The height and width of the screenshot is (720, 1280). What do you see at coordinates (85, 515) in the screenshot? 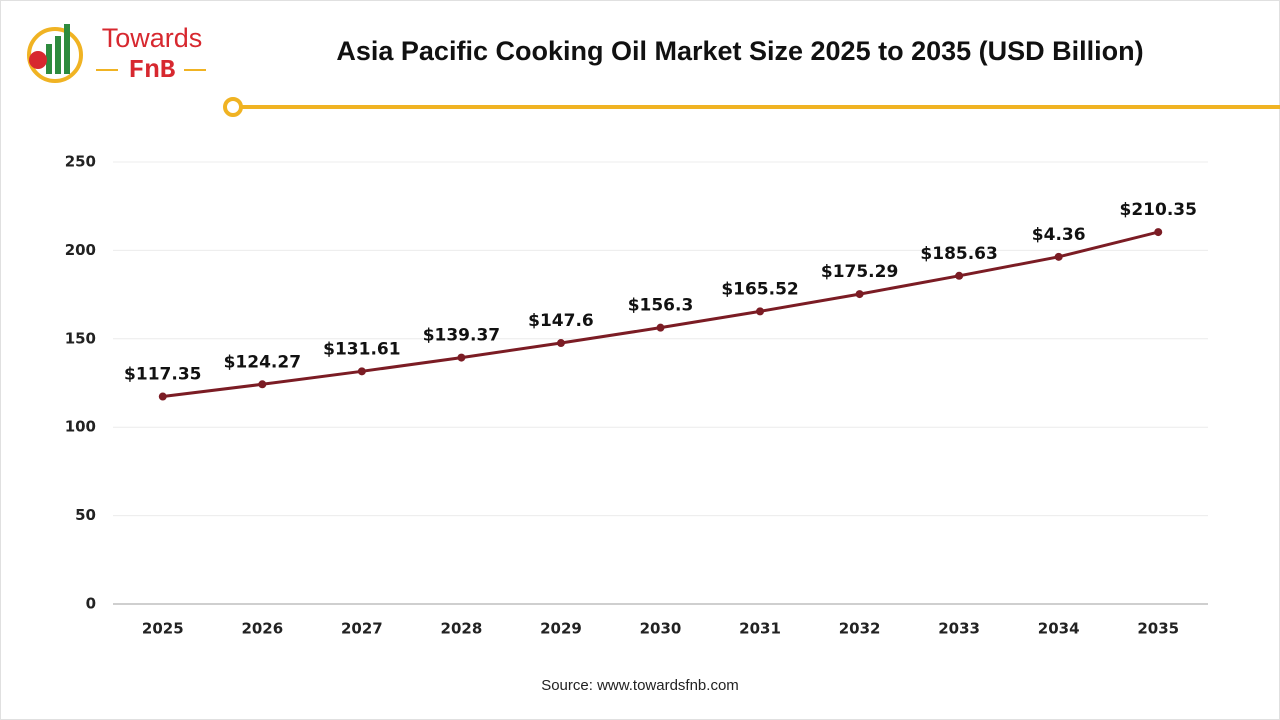
I see `y-tick-label: 50` at bounding box center [85, 515].